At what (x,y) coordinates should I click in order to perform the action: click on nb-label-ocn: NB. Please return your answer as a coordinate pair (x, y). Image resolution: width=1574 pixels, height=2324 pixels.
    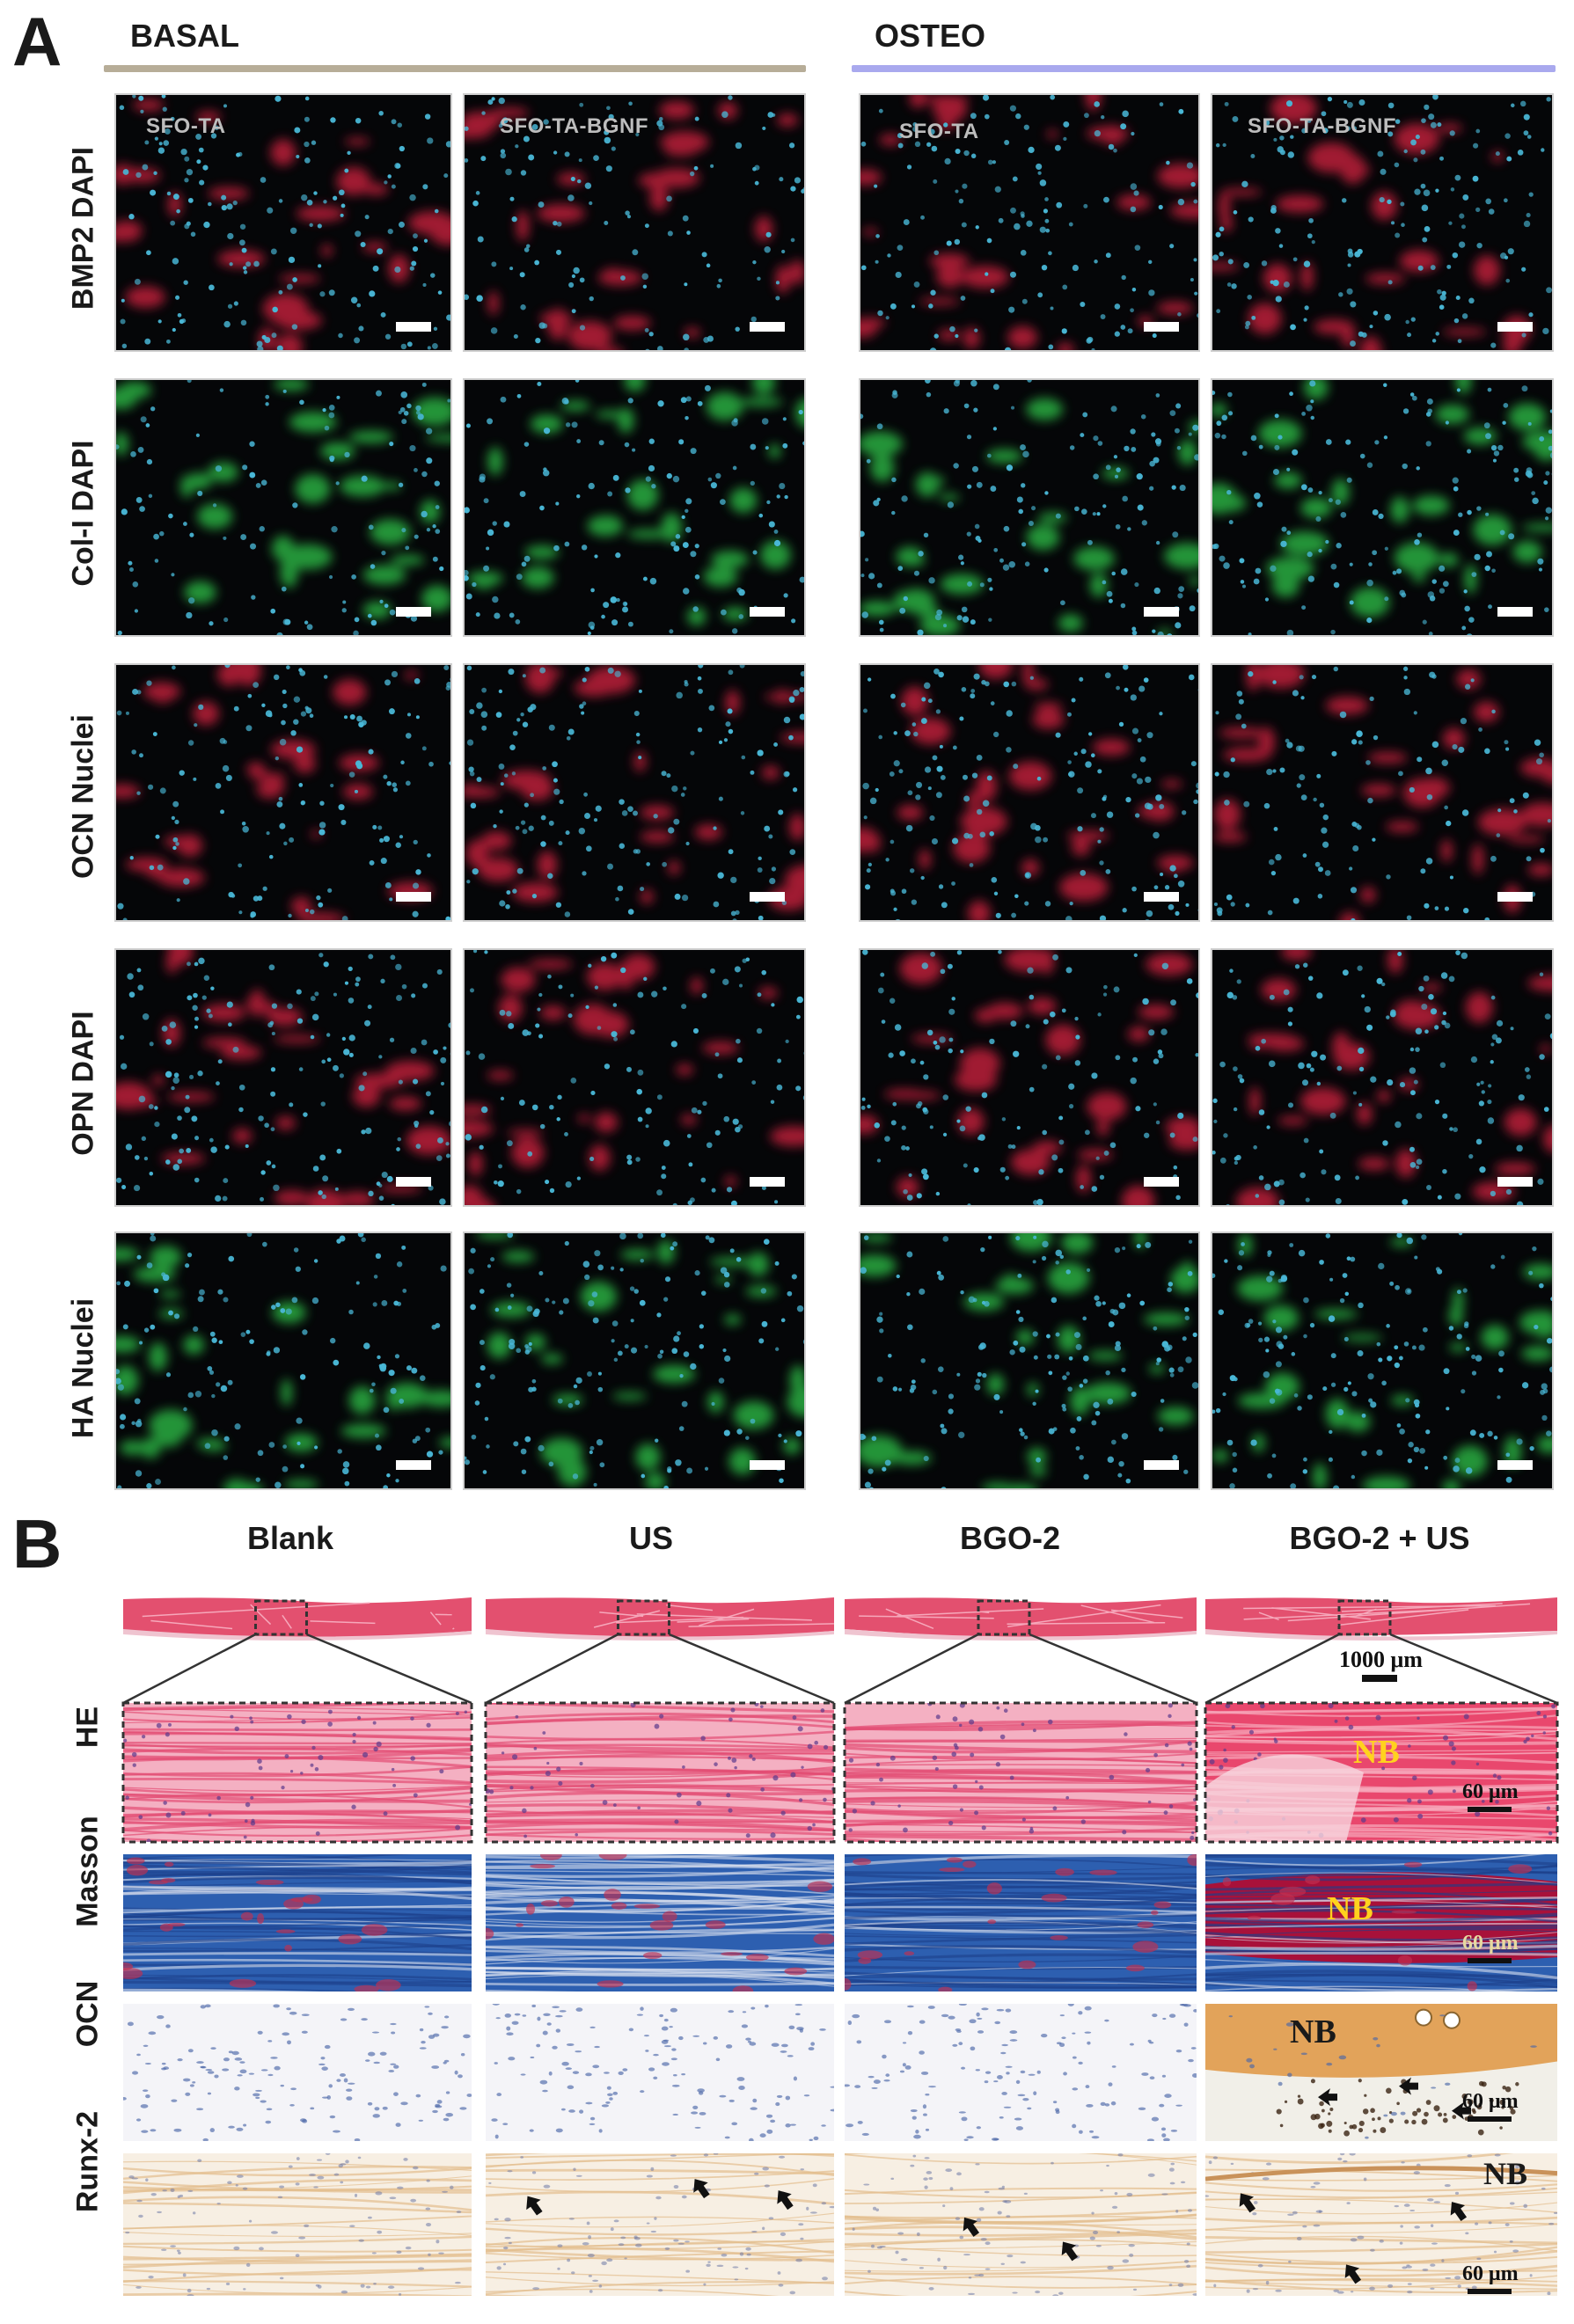
    Looking at the image, I should click on (1313, 2031).